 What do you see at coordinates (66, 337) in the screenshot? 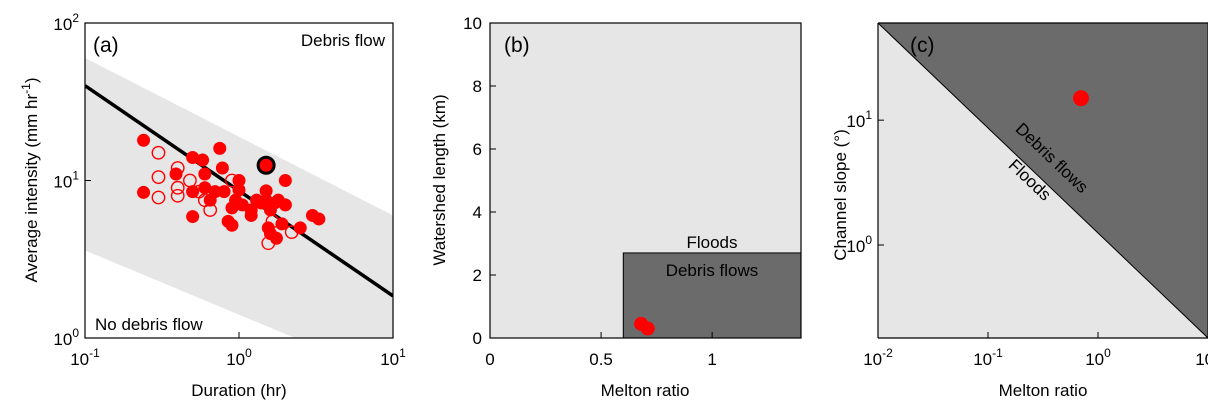
I see `y-tick-label-a: 10⁰` at bounding box center [66, 337].